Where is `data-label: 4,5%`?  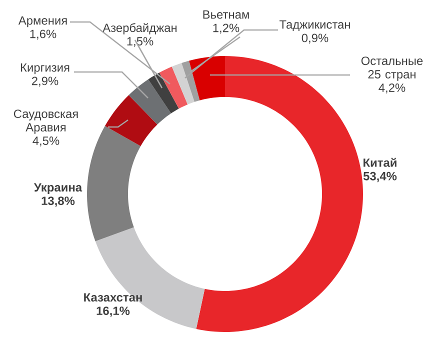
data-label: 4,5% is located at coordinates (46, 141).